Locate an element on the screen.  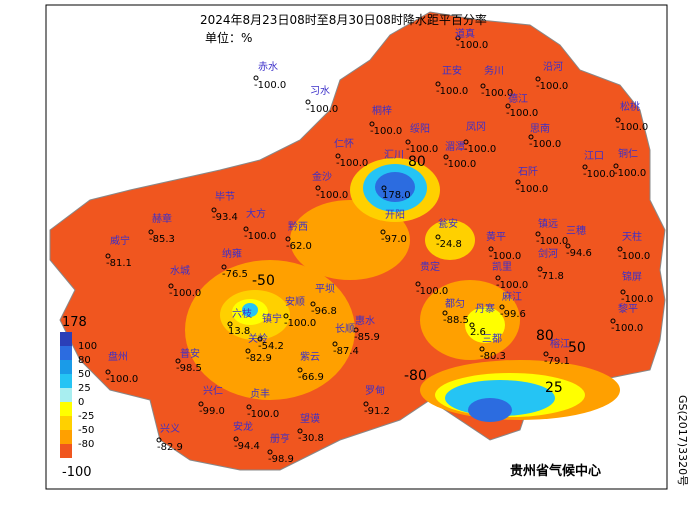
station-name: 毕节 is located at coordinates (225, 196).